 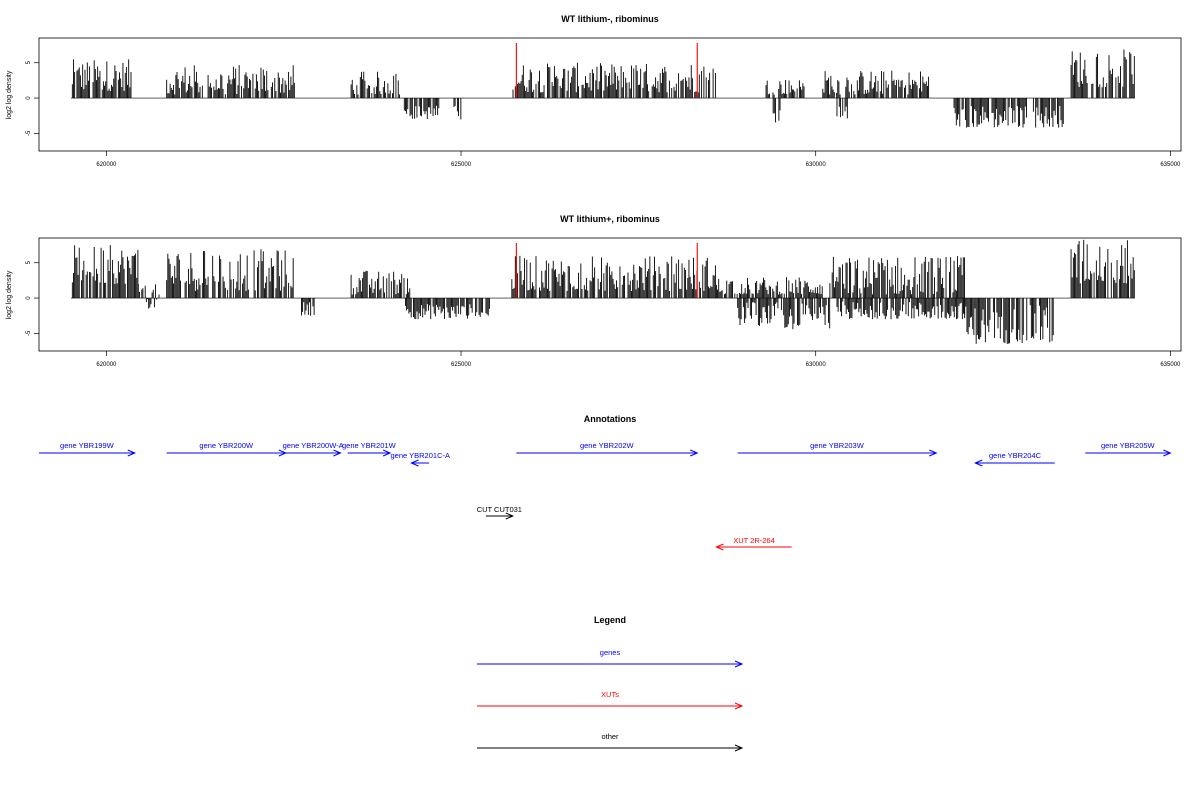 I want to click on annotation-feature: gene YBR202W, so click(x=607, y=449).